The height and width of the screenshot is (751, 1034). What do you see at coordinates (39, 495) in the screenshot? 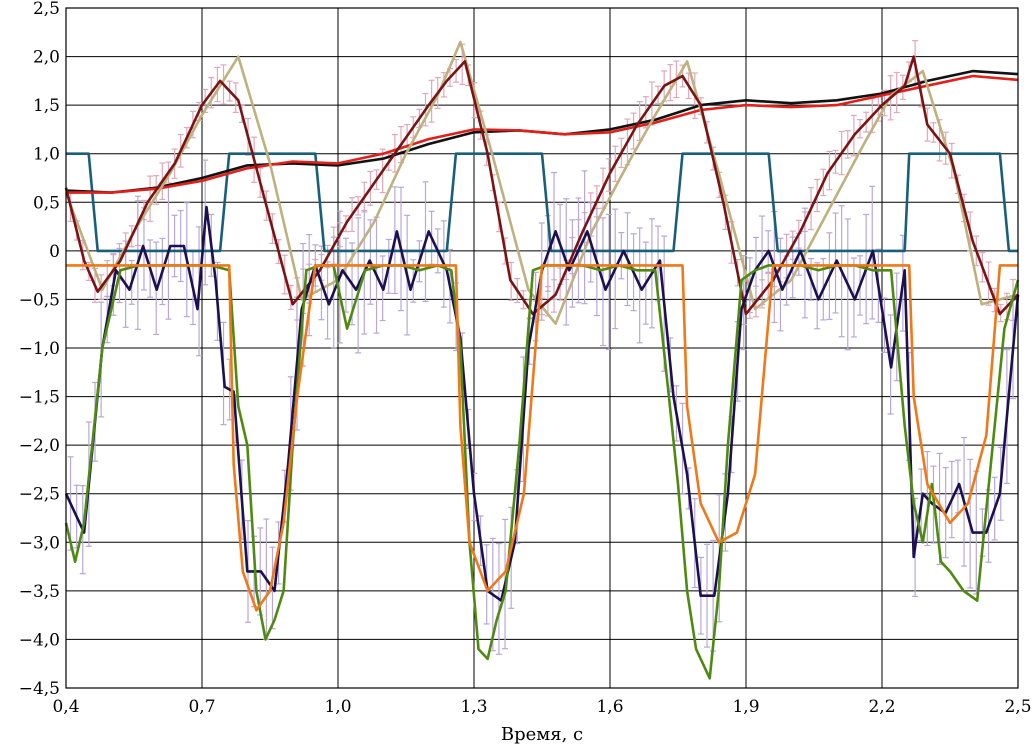
I see `y-tick-label: −2,5` at bounding box center [39, 495].